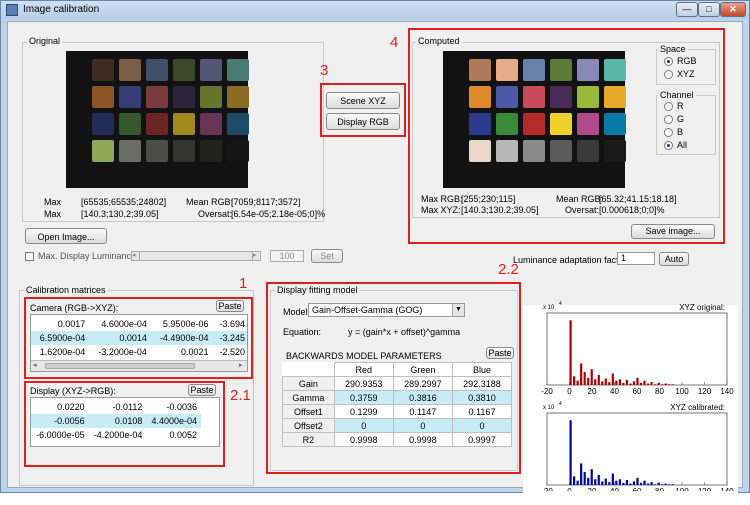  Describe the element at coordinates (560, 404) in the screenshot. I see `exponent-sup: 4` at that location.